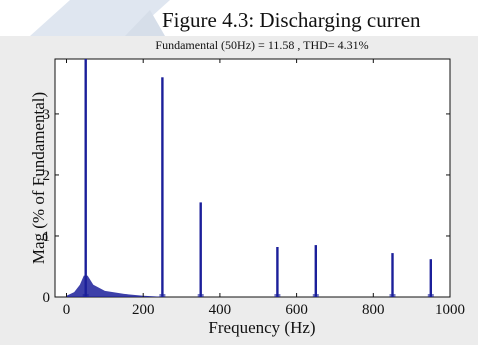 This screenshot has height=345, width=478. What do you see at coordinates (38, 178) in the screenshot?
I see `y-axis-label: Mag (% of Fundamental)` at bounding box center [38, 178].